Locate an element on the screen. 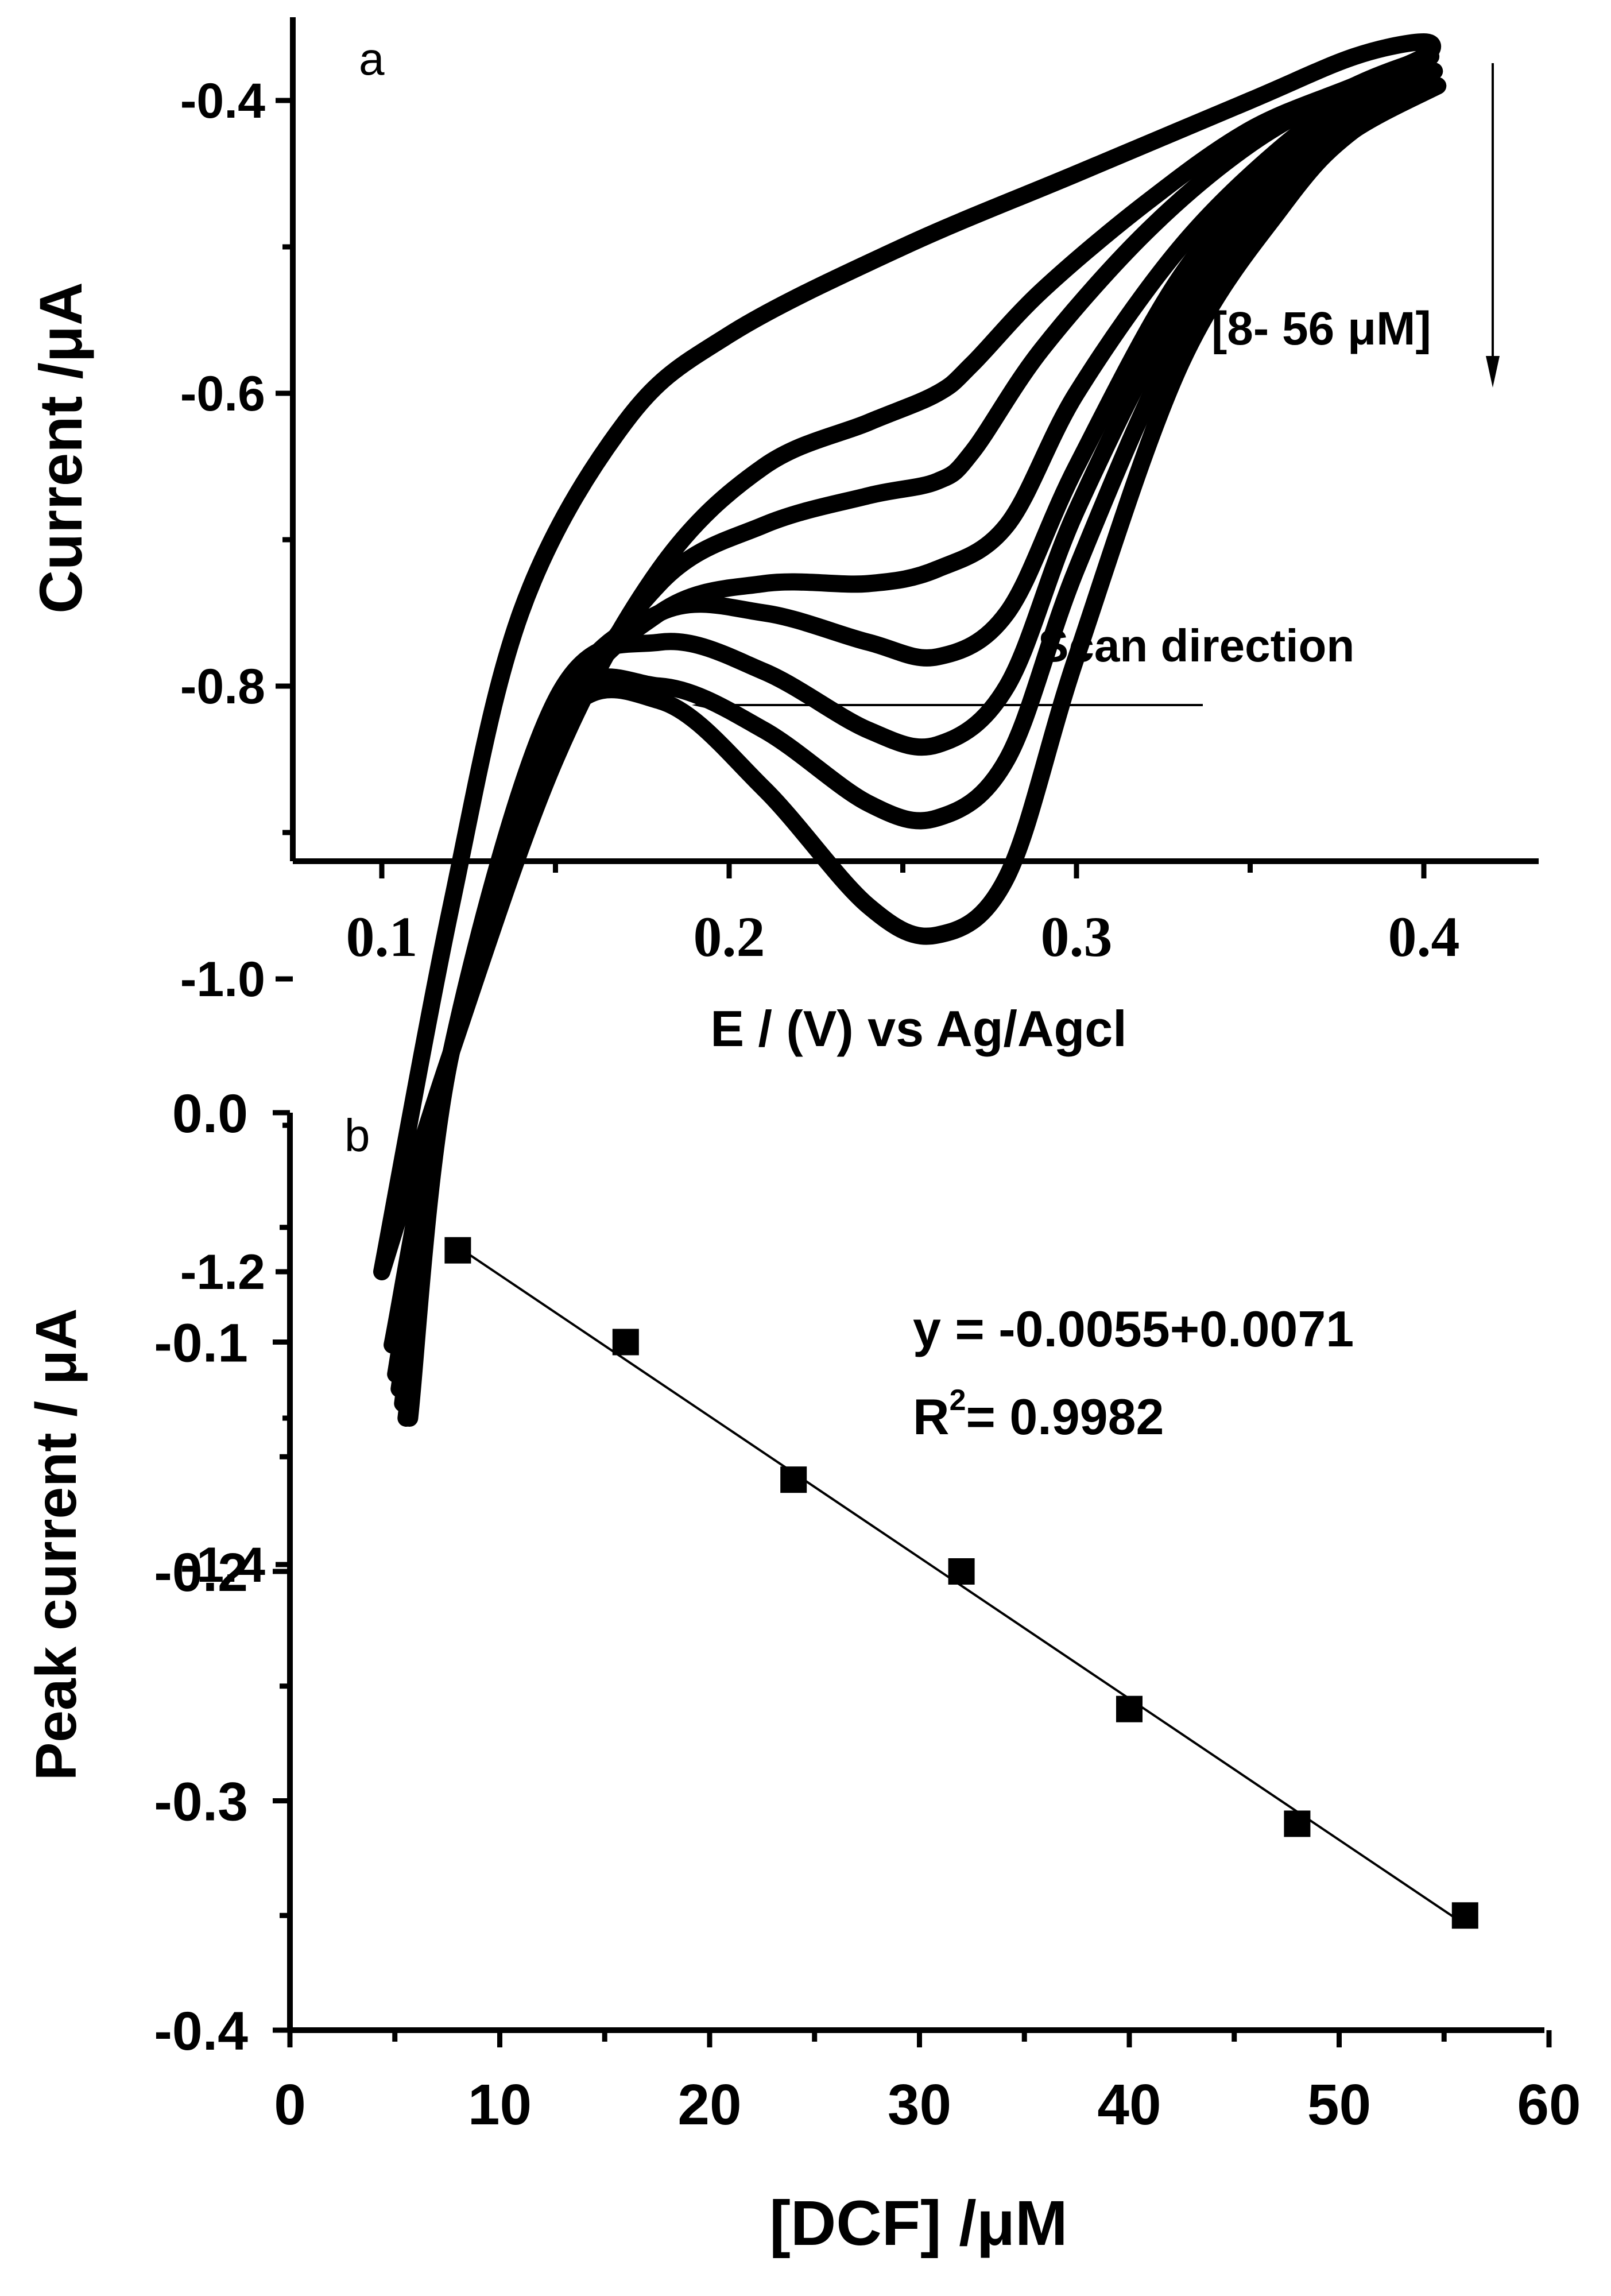 Image resolution: width=1611 pixels, height=2296 pixels. b-y-tick-label: -0.2 is located at coordinates (201, 1573).